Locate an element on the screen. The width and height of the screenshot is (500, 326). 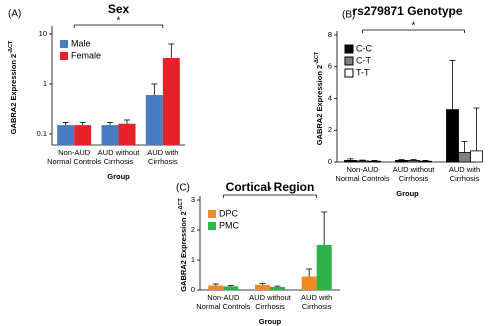
panel-label: (C) is located at coordinates (183, 188).